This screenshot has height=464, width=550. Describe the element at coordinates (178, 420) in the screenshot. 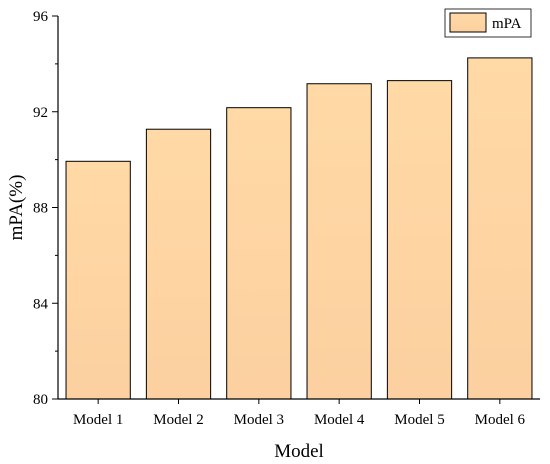

I see `x-tick-label: Model 2` at that location.